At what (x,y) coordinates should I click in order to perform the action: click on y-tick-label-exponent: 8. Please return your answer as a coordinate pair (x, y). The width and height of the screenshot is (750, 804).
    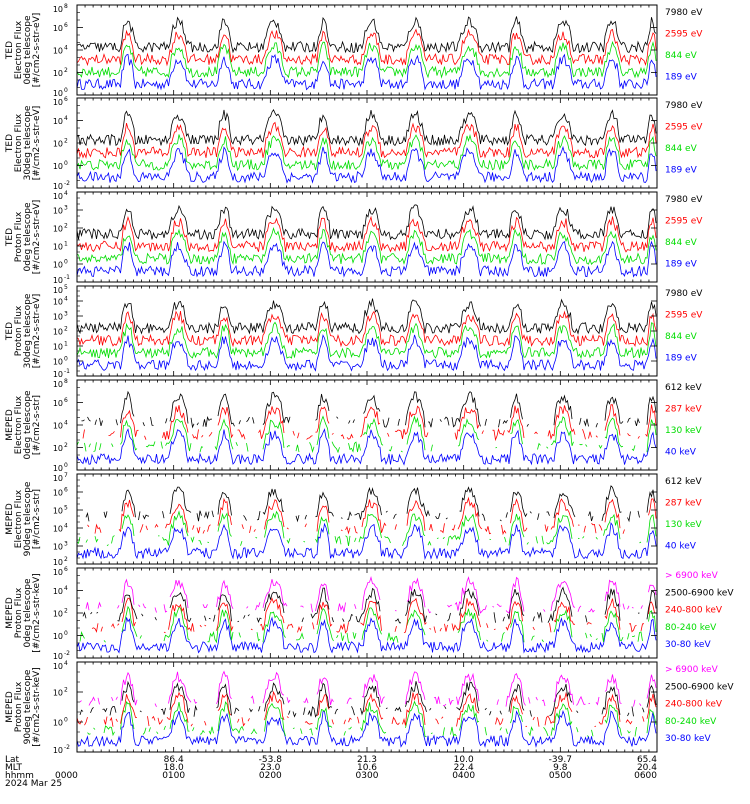
    Looking at the image, I should click on (66, 381).